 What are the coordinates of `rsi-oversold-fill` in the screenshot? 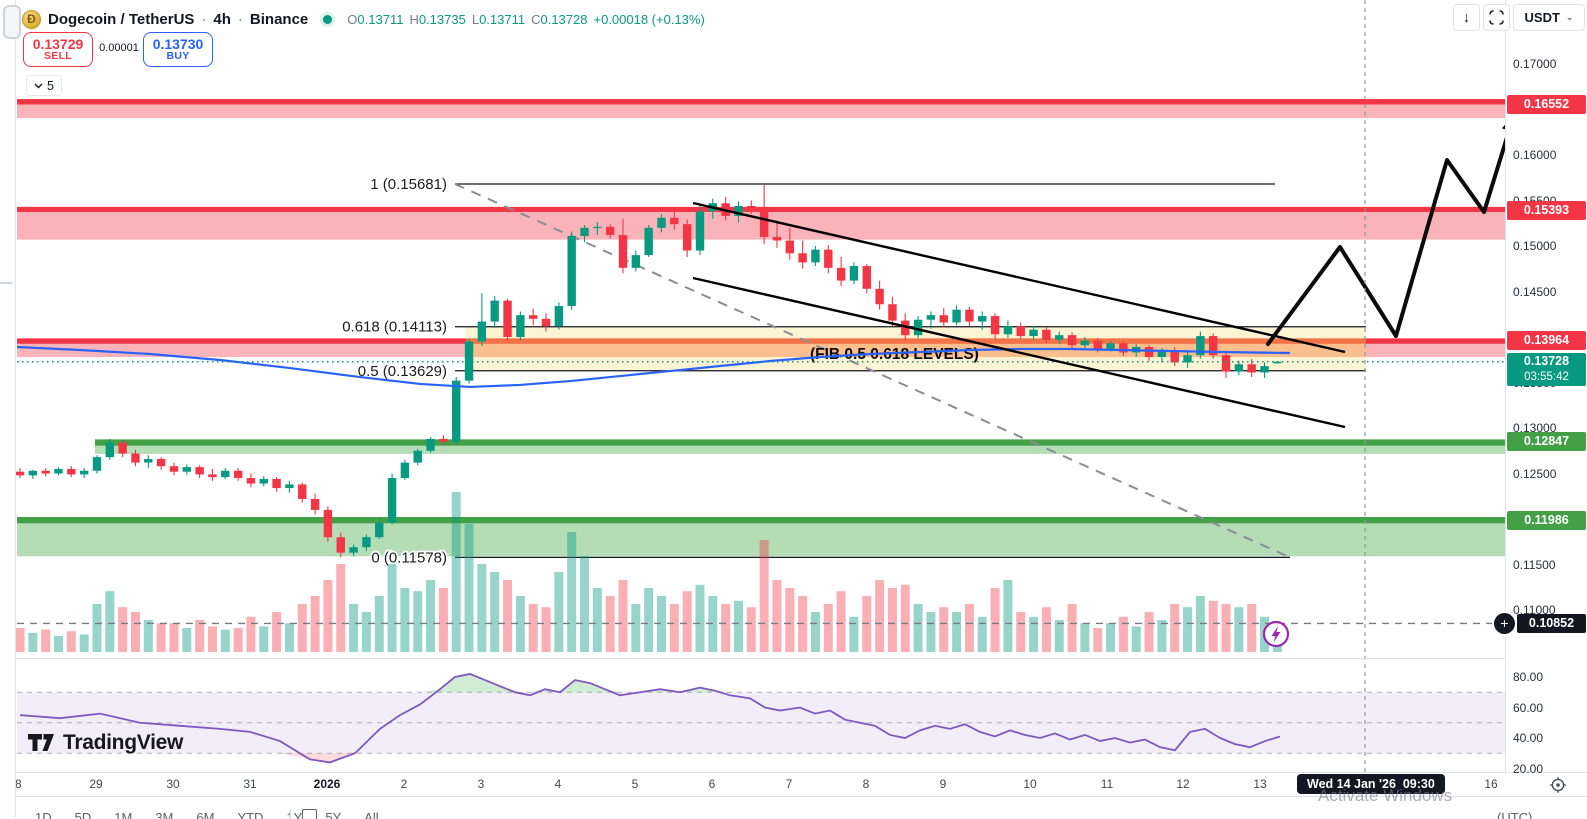 It's located at (650, 758).